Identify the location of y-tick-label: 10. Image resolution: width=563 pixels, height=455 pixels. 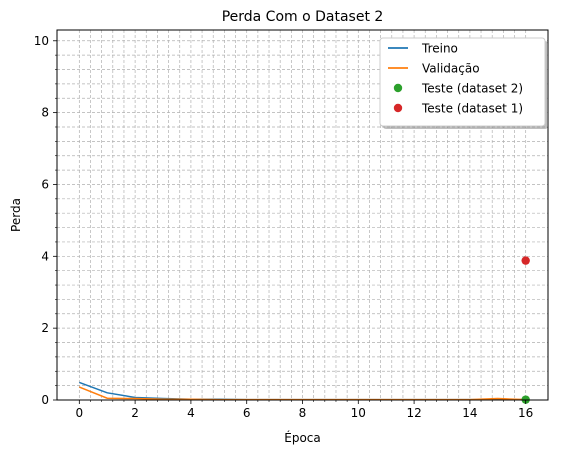
(41, 41).